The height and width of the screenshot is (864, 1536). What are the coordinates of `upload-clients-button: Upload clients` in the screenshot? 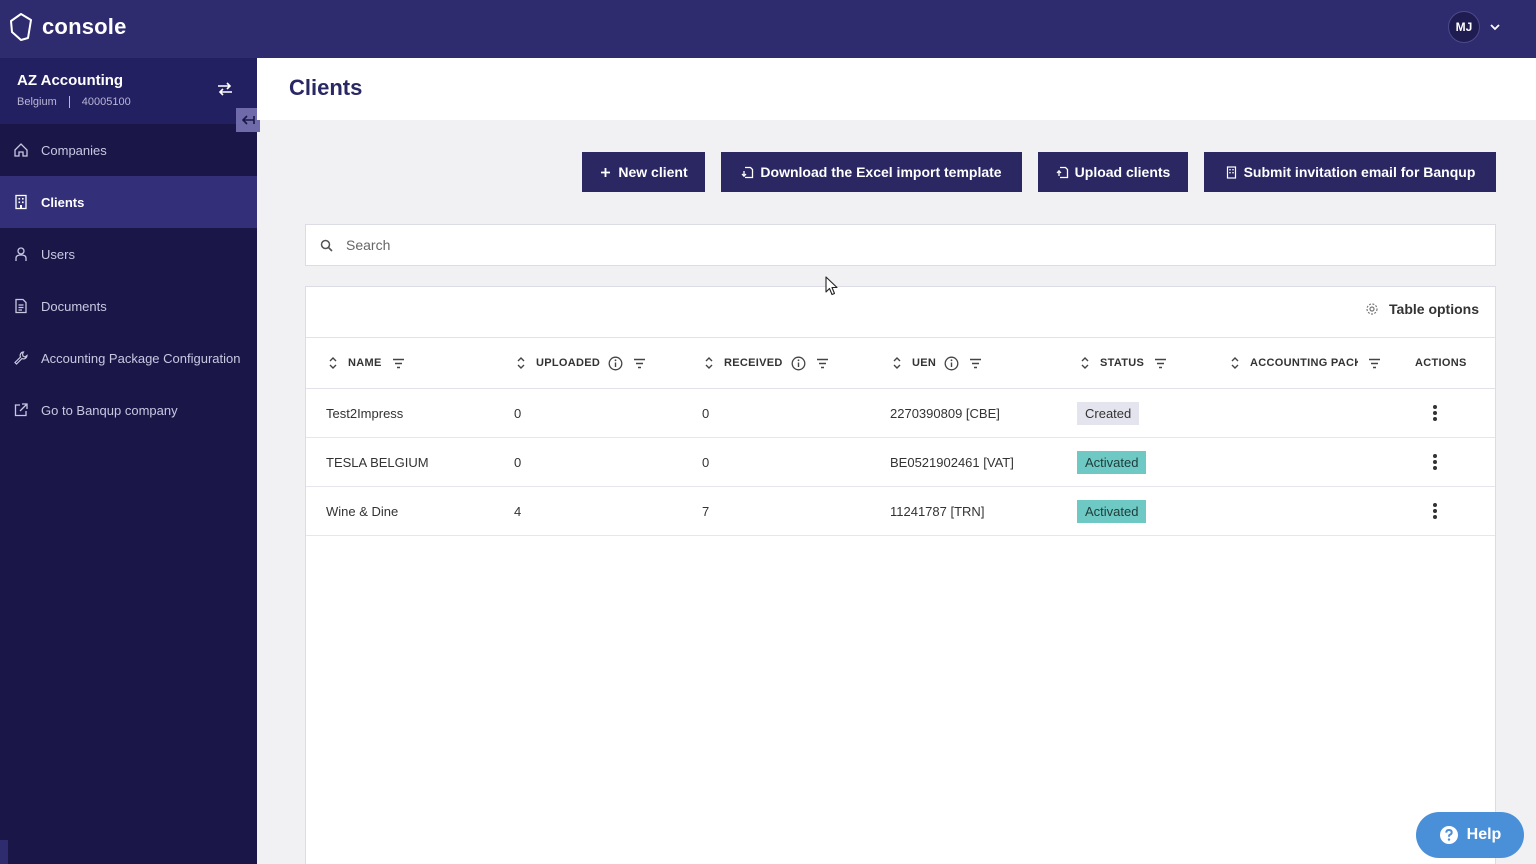 It's located at (1113, 172).